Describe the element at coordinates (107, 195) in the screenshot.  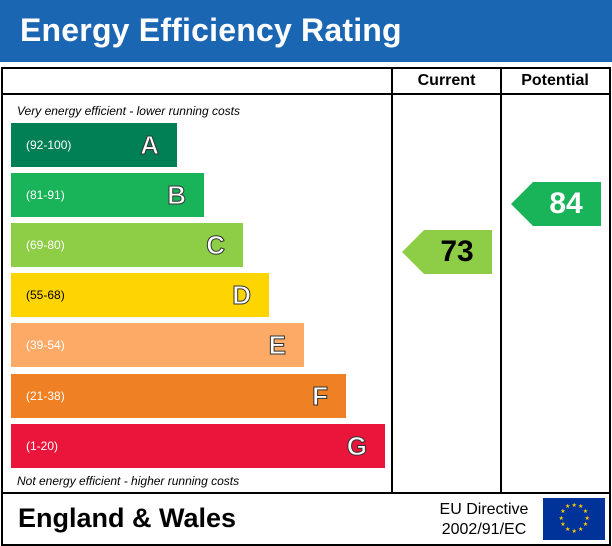
I see `band-b: (81-91) B` at that location.